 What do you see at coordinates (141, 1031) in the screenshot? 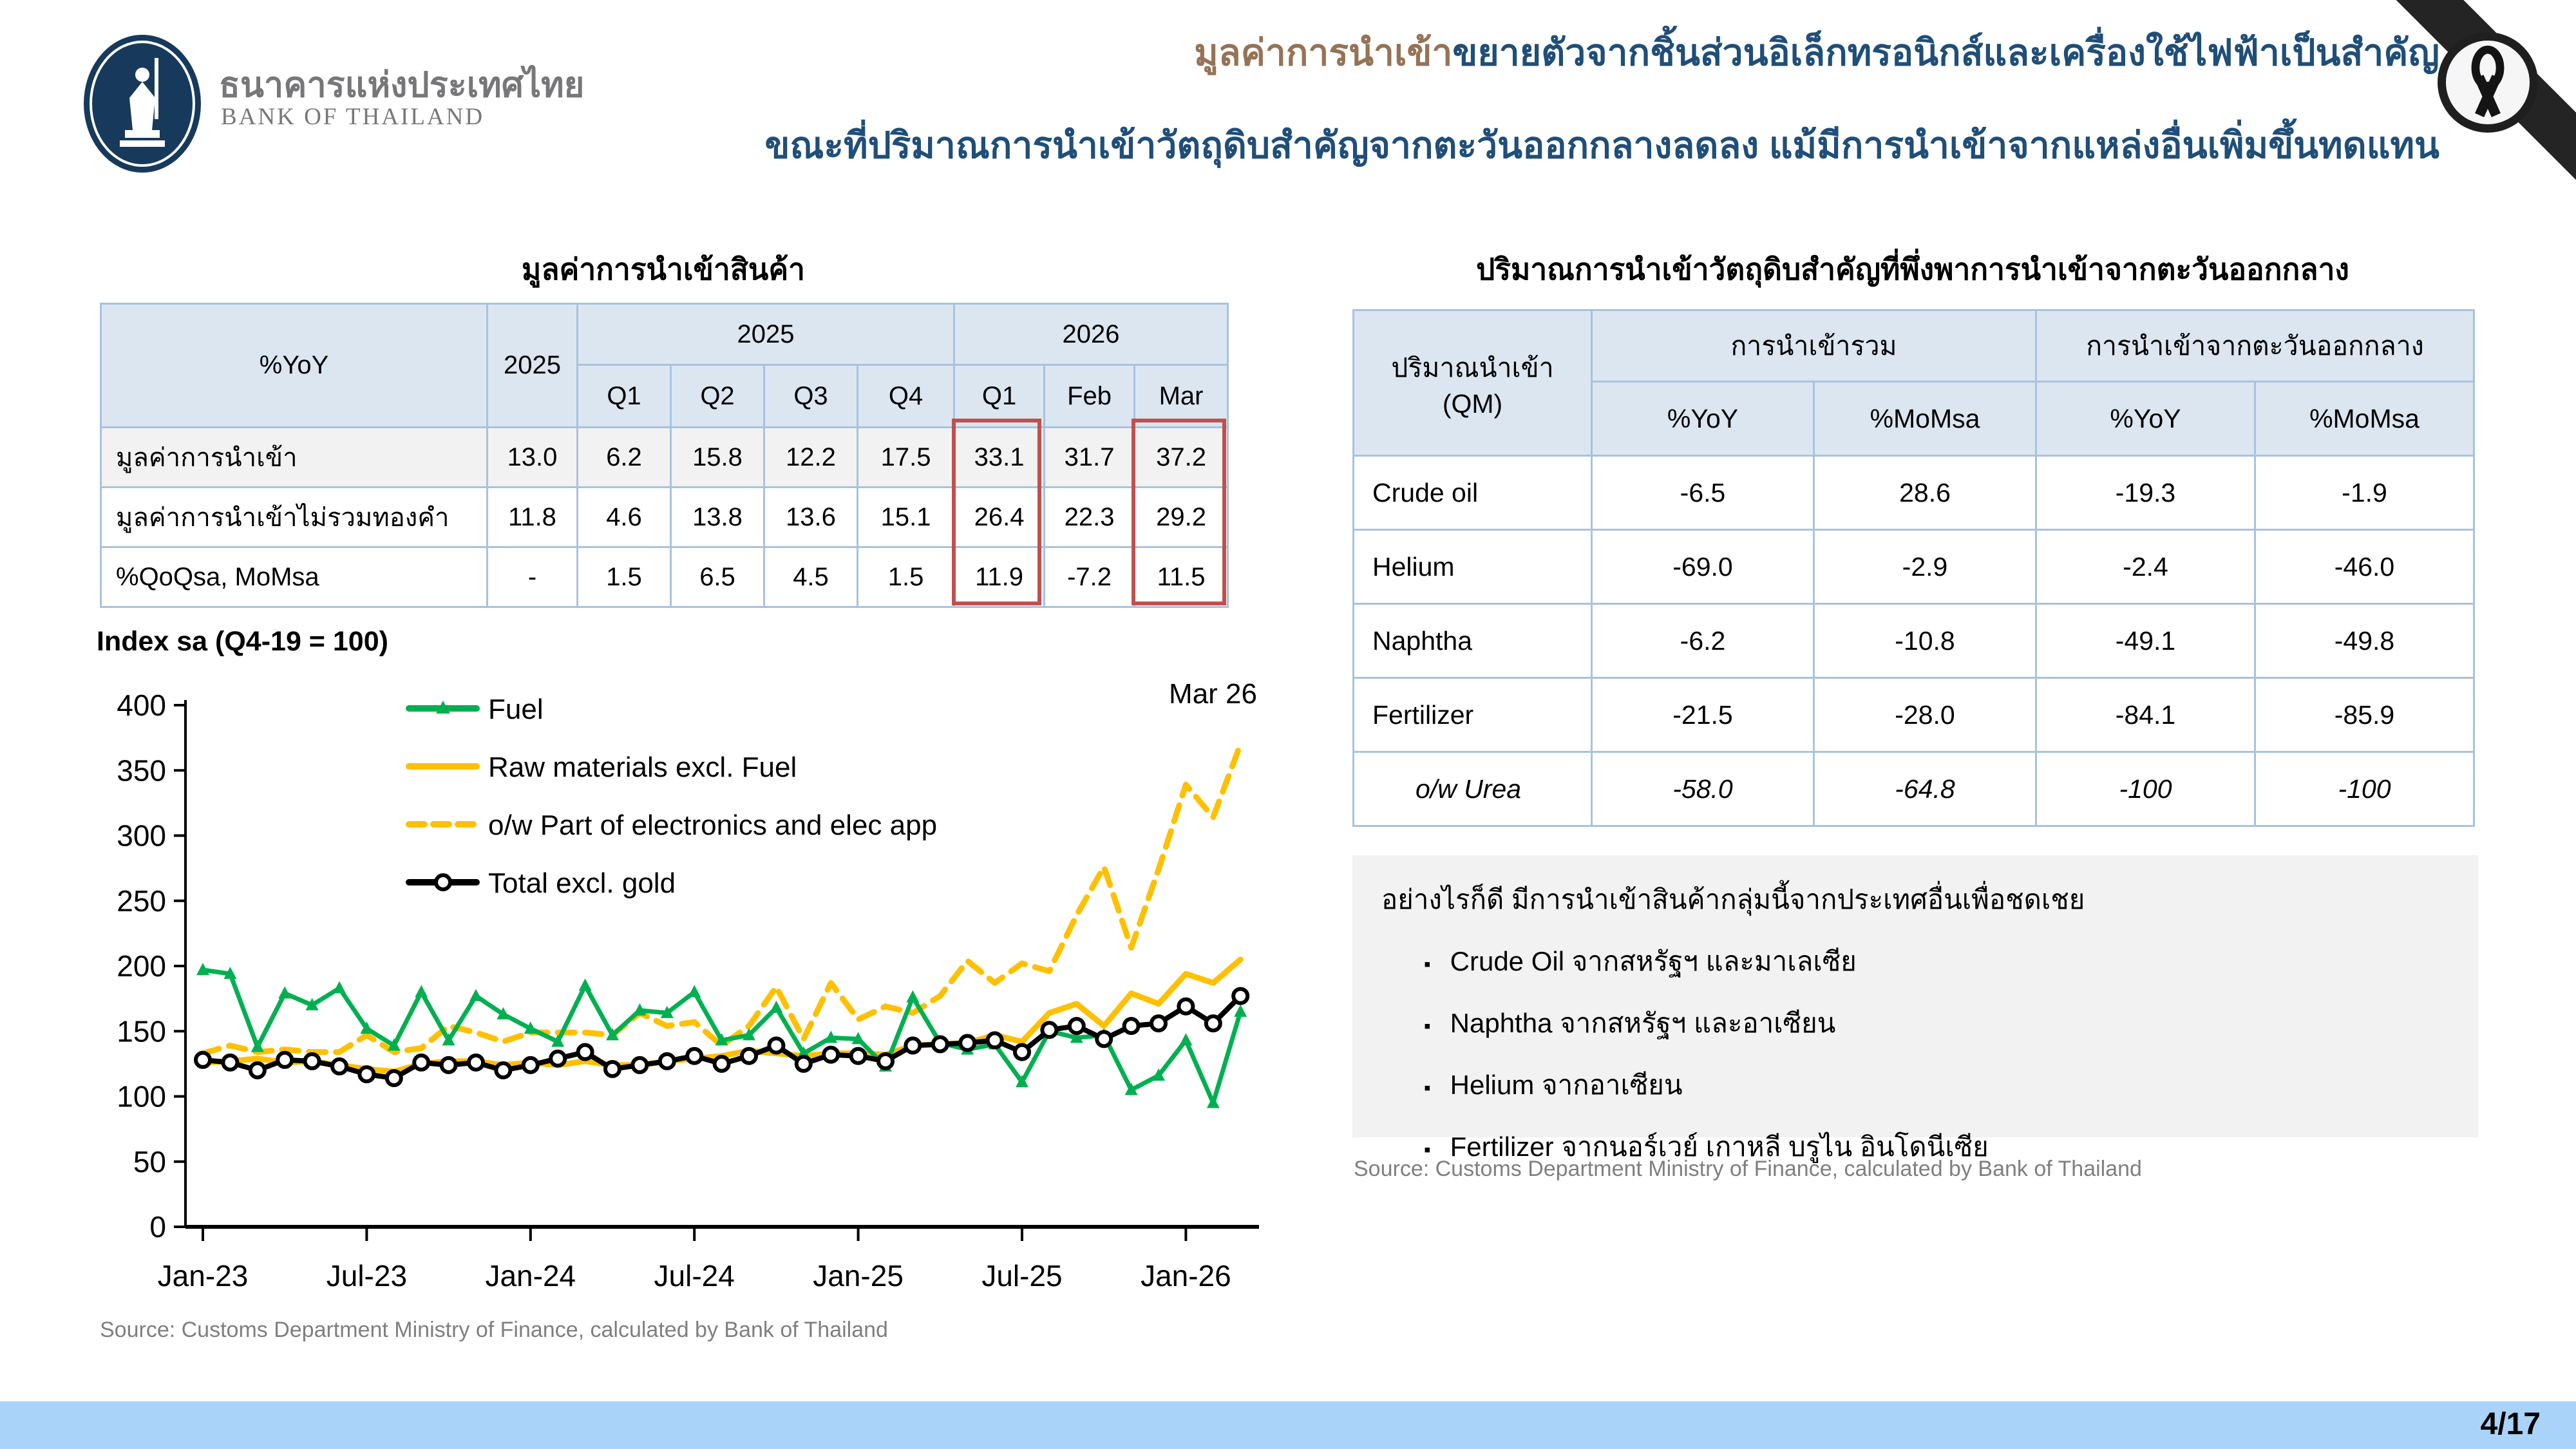
I see `svg-text: 150` at bounding box center [141, 1031].